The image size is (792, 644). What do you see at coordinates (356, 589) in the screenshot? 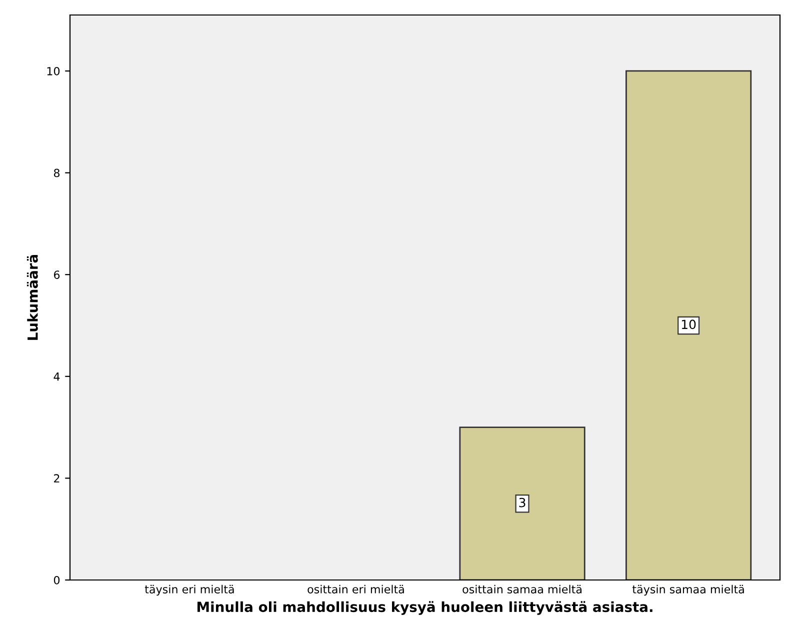
I see `x-tick-label: osittain eri mieltä` at bounding box center [356, 589].